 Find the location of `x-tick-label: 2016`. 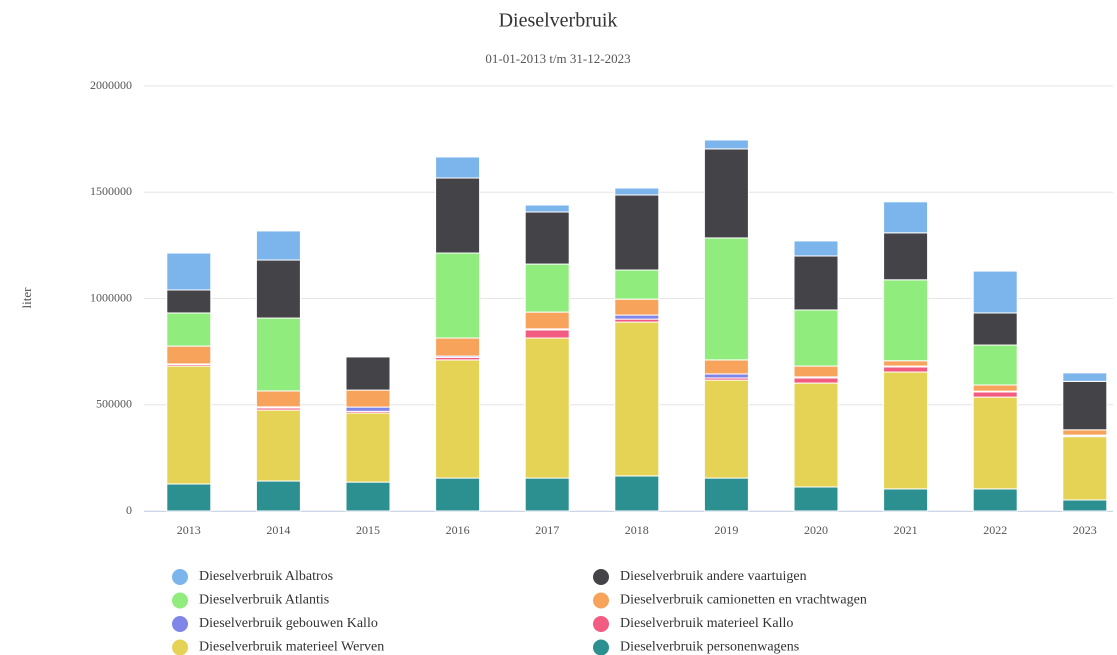

x-tick-label: 2016 is located at coordinates (458, 530).